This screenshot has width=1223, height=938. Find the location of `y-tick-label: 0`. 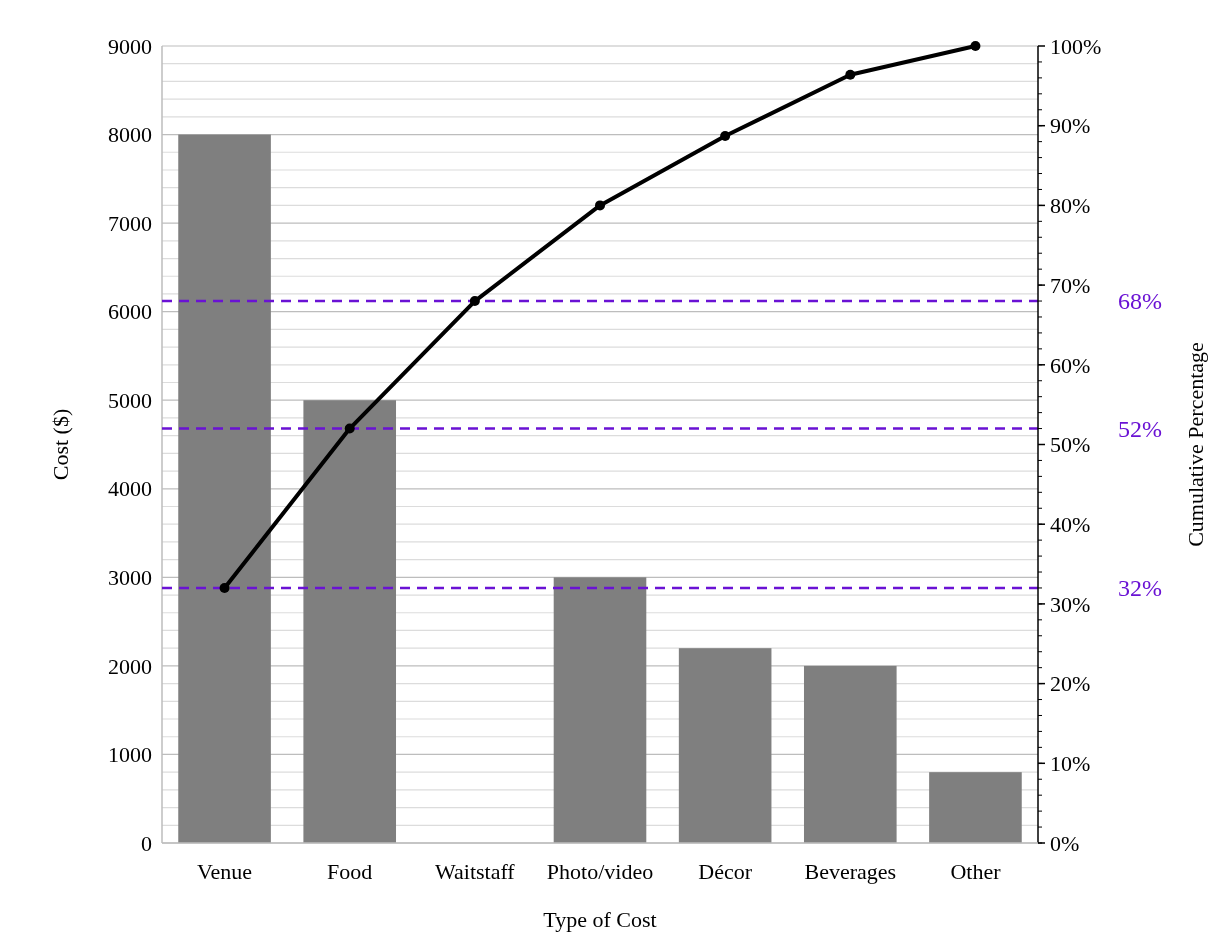

y-tick-label: 0 is located at coordinates (146, 843).